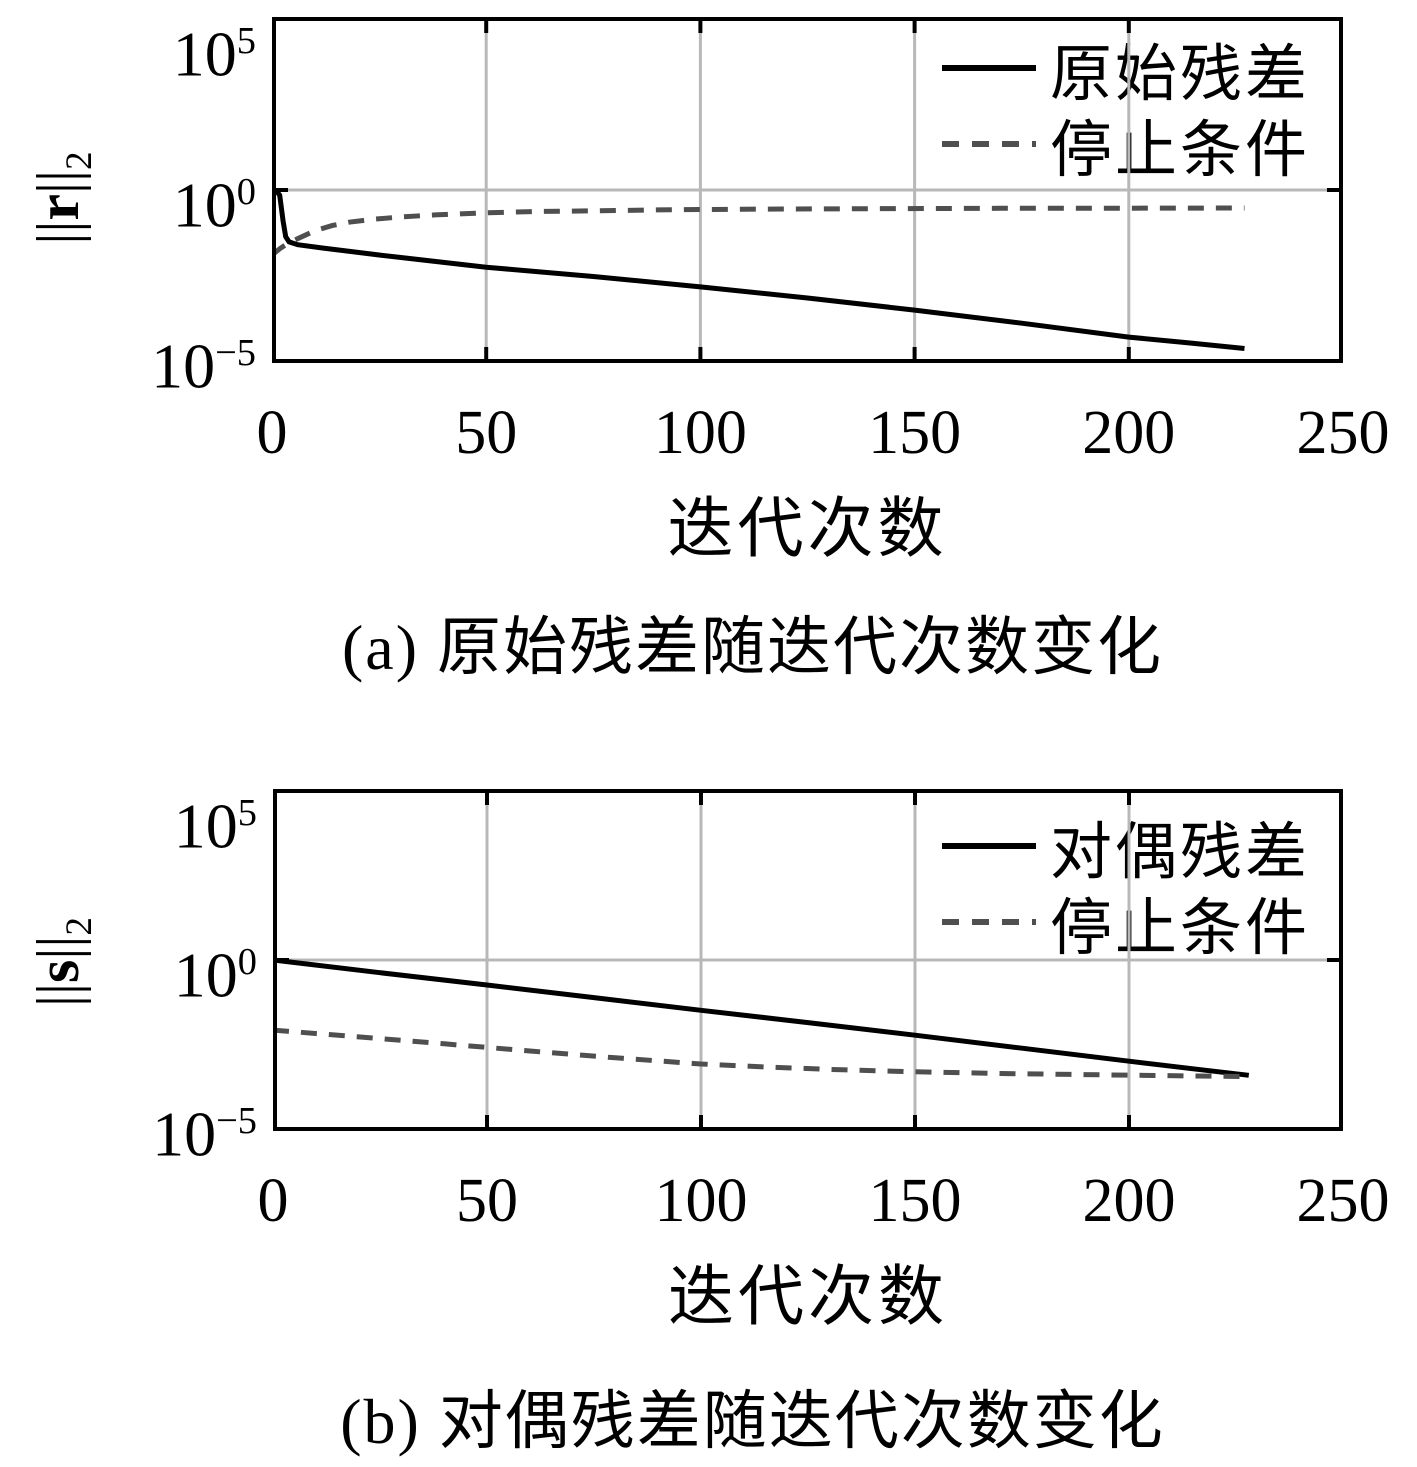 This screenshot has width=1417, height=1467. I want to click on legend-entry-primal: 原始残差, so click(1126, 69).